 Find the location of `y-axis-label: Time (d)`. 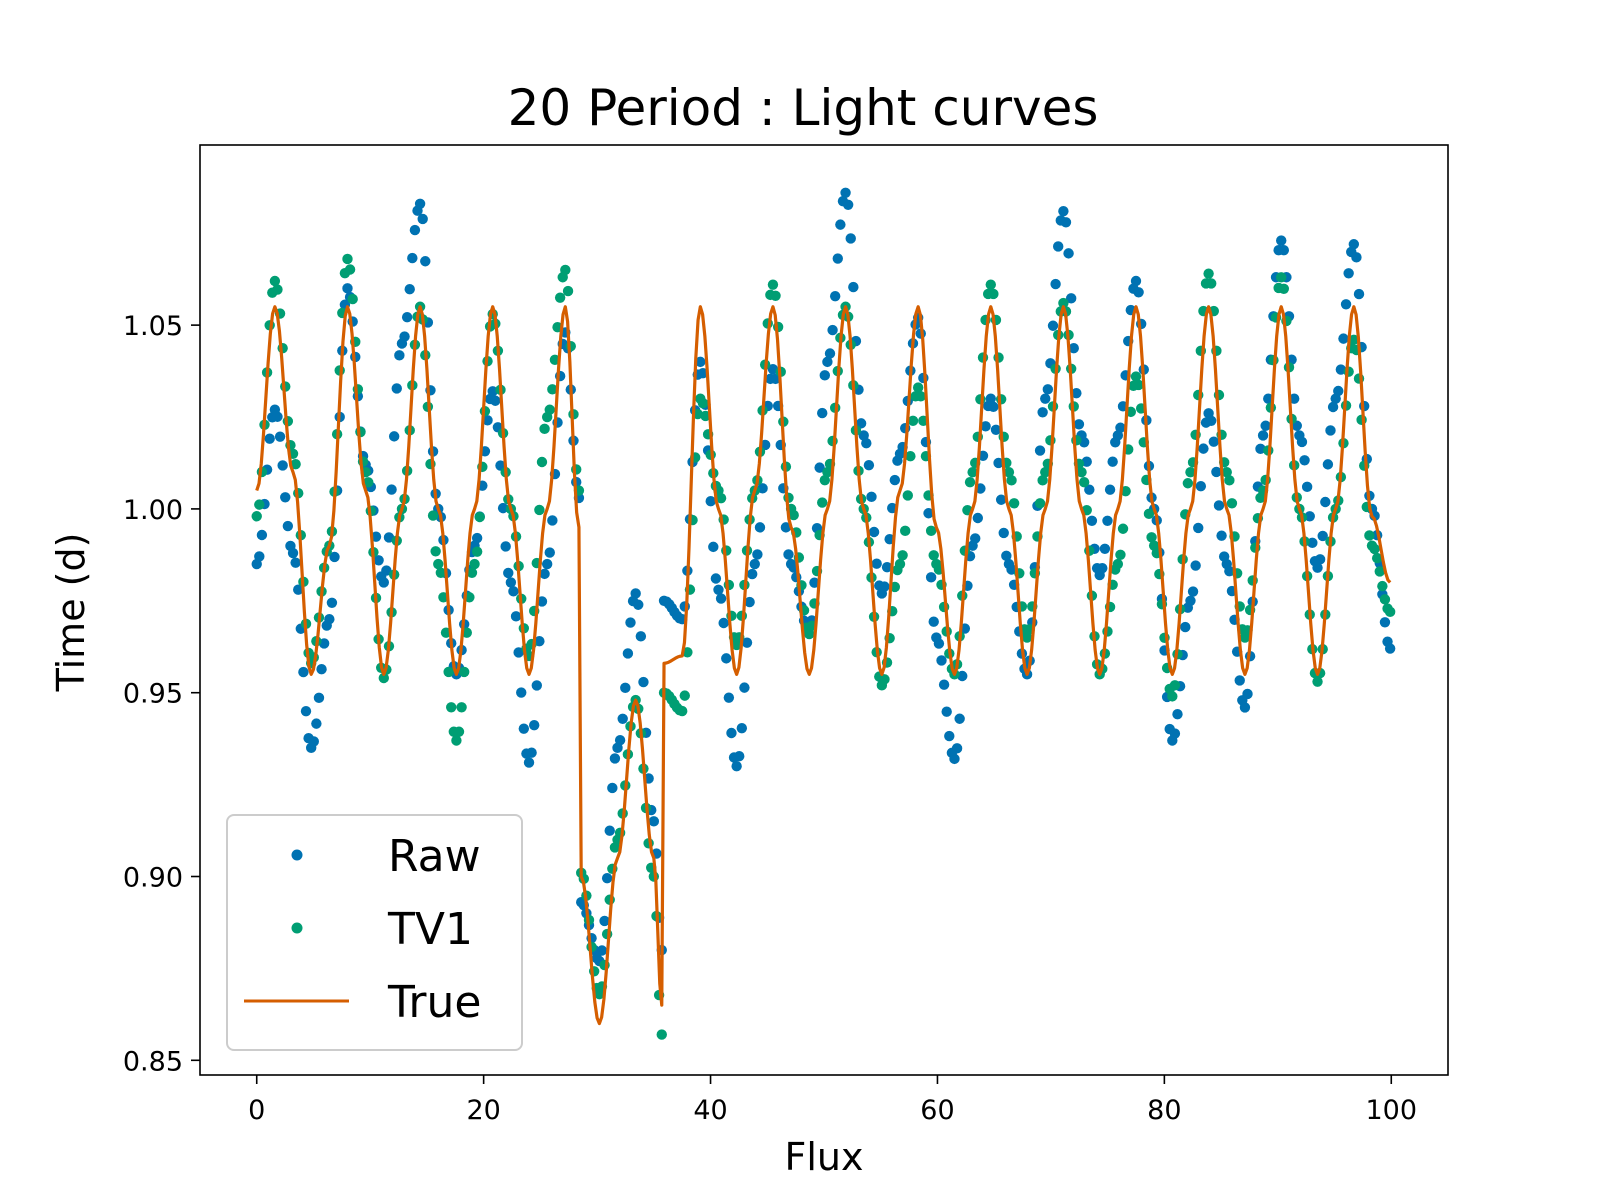

y-axis-label: Time (d) is located at coordinates (71, 613).